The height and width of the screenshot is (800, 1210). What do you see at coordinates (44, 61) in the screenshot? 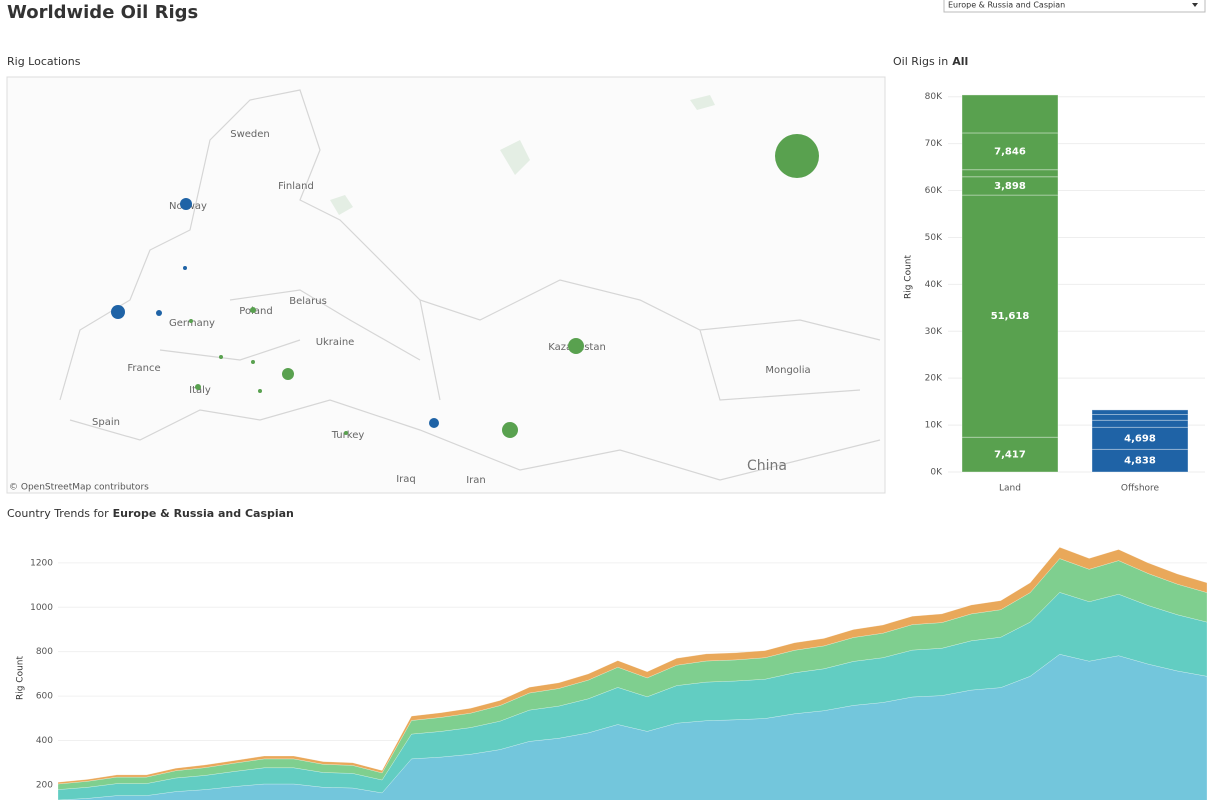
I see `map-title: Rig Locations` at bounding box center [44, 61].